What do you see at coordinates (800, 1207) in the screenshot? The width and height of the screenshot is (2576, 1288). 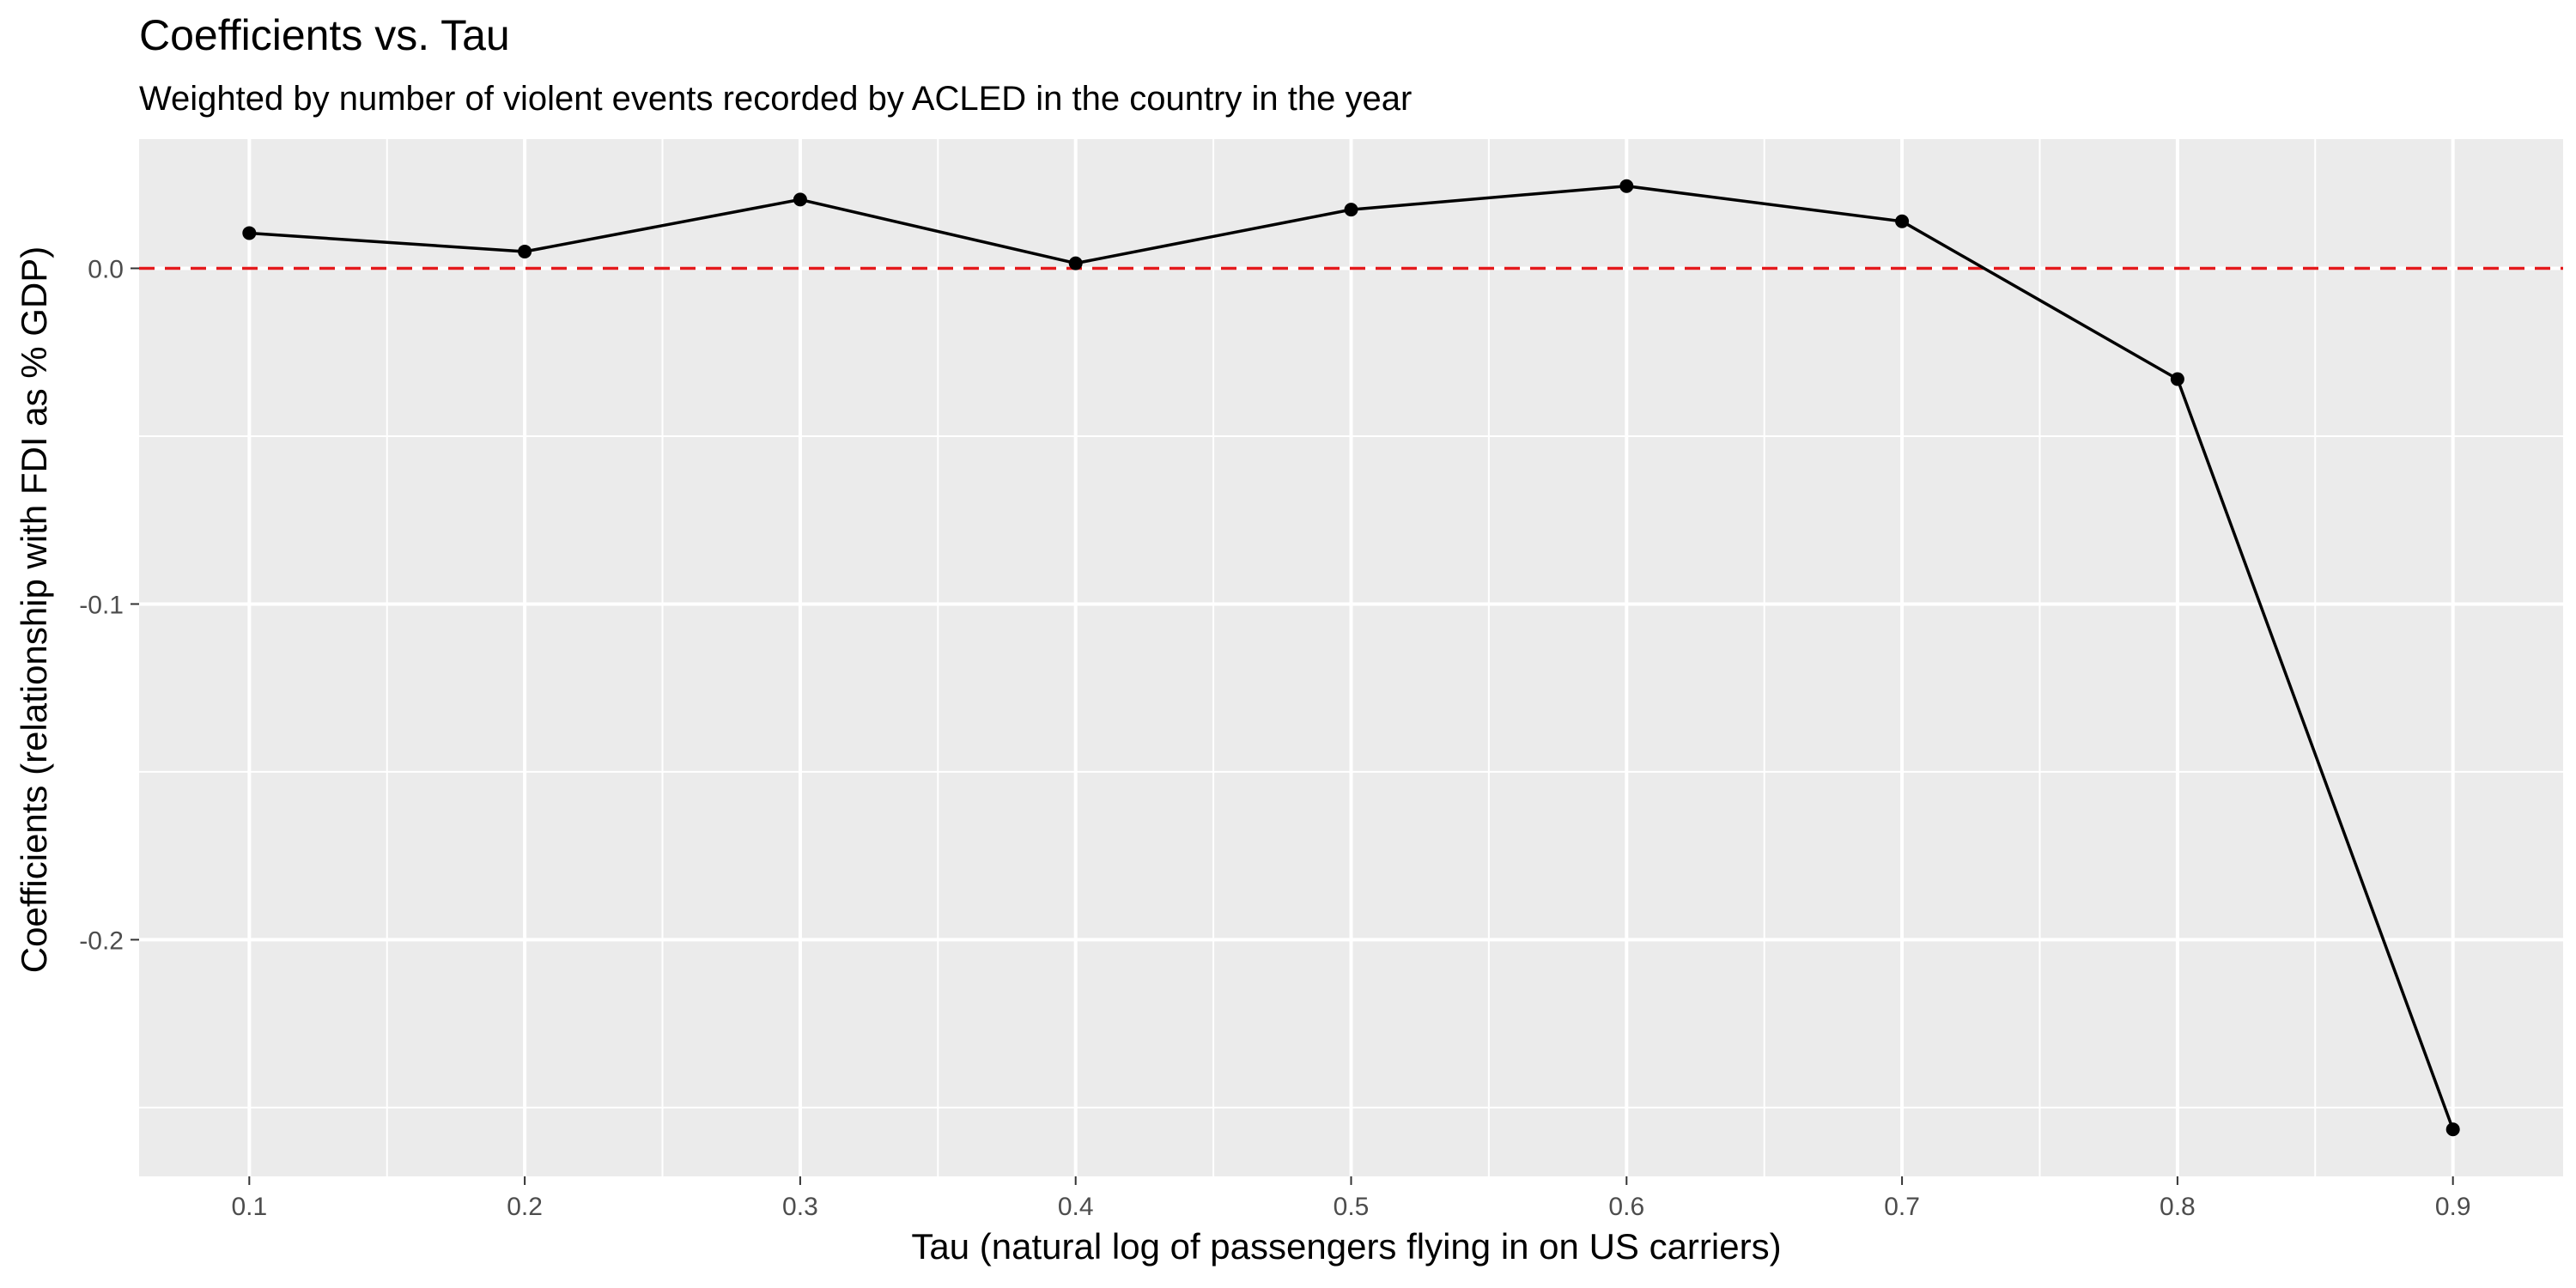 I see `x-tick-label: 0.3` at bounding box center [800, 1207].